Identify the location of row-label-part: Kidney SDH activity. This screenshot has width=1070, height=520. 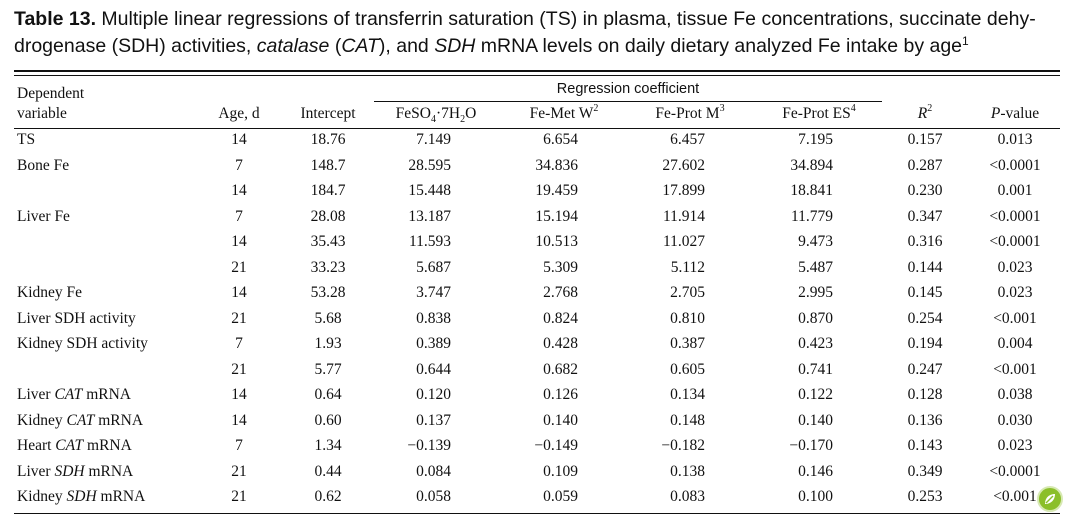
(82, 343).